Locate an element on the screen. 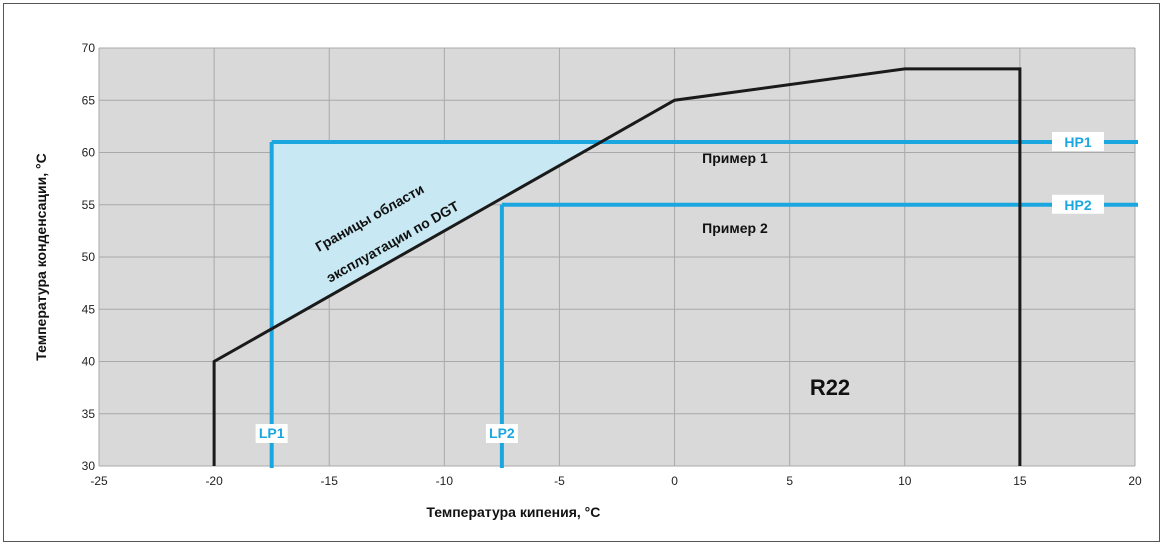 Image resolution: width=1165 pixels, height=547 pixels. x-tick-label: 15 is located at coordinates (1020, 481).